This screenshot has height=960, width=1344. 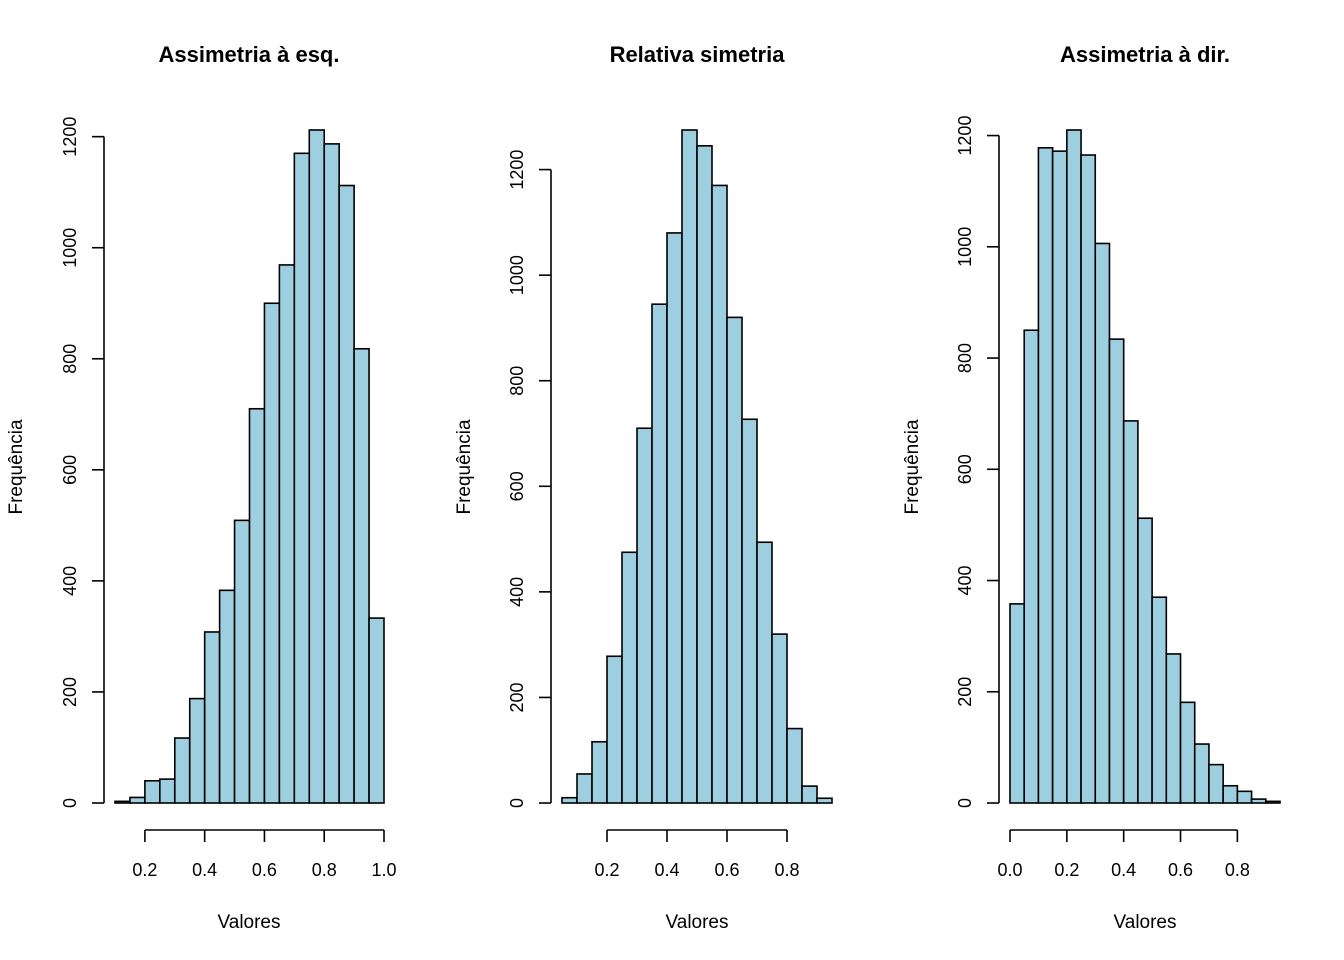 I want to click on chart-title: Assimetria à esq., so click(x=249, y=54).